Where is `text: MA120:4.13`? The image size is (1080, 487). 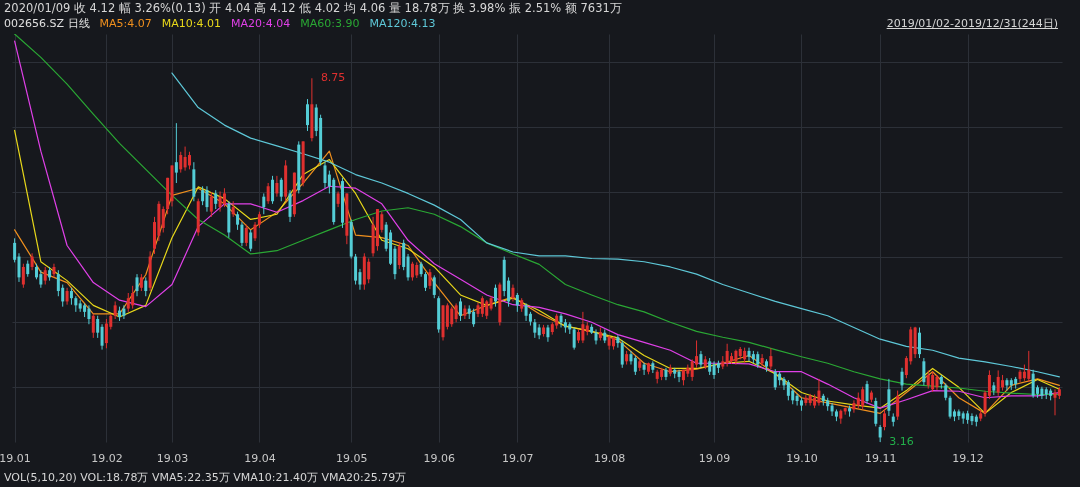 text: MA120:4.13 is located at coordinates (402, 23).